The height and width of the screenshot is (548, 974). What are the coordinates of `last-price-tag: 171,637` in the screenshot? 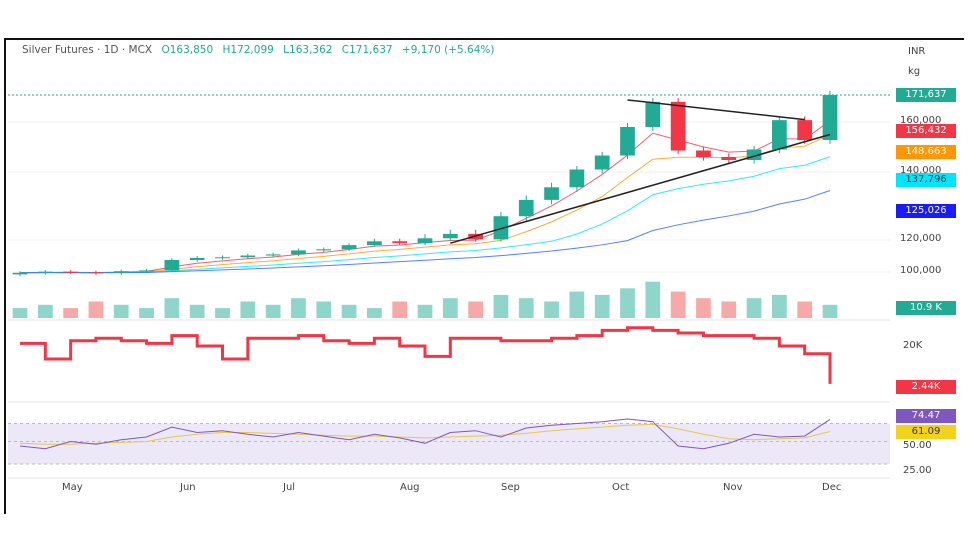 It's located at (926, 95).